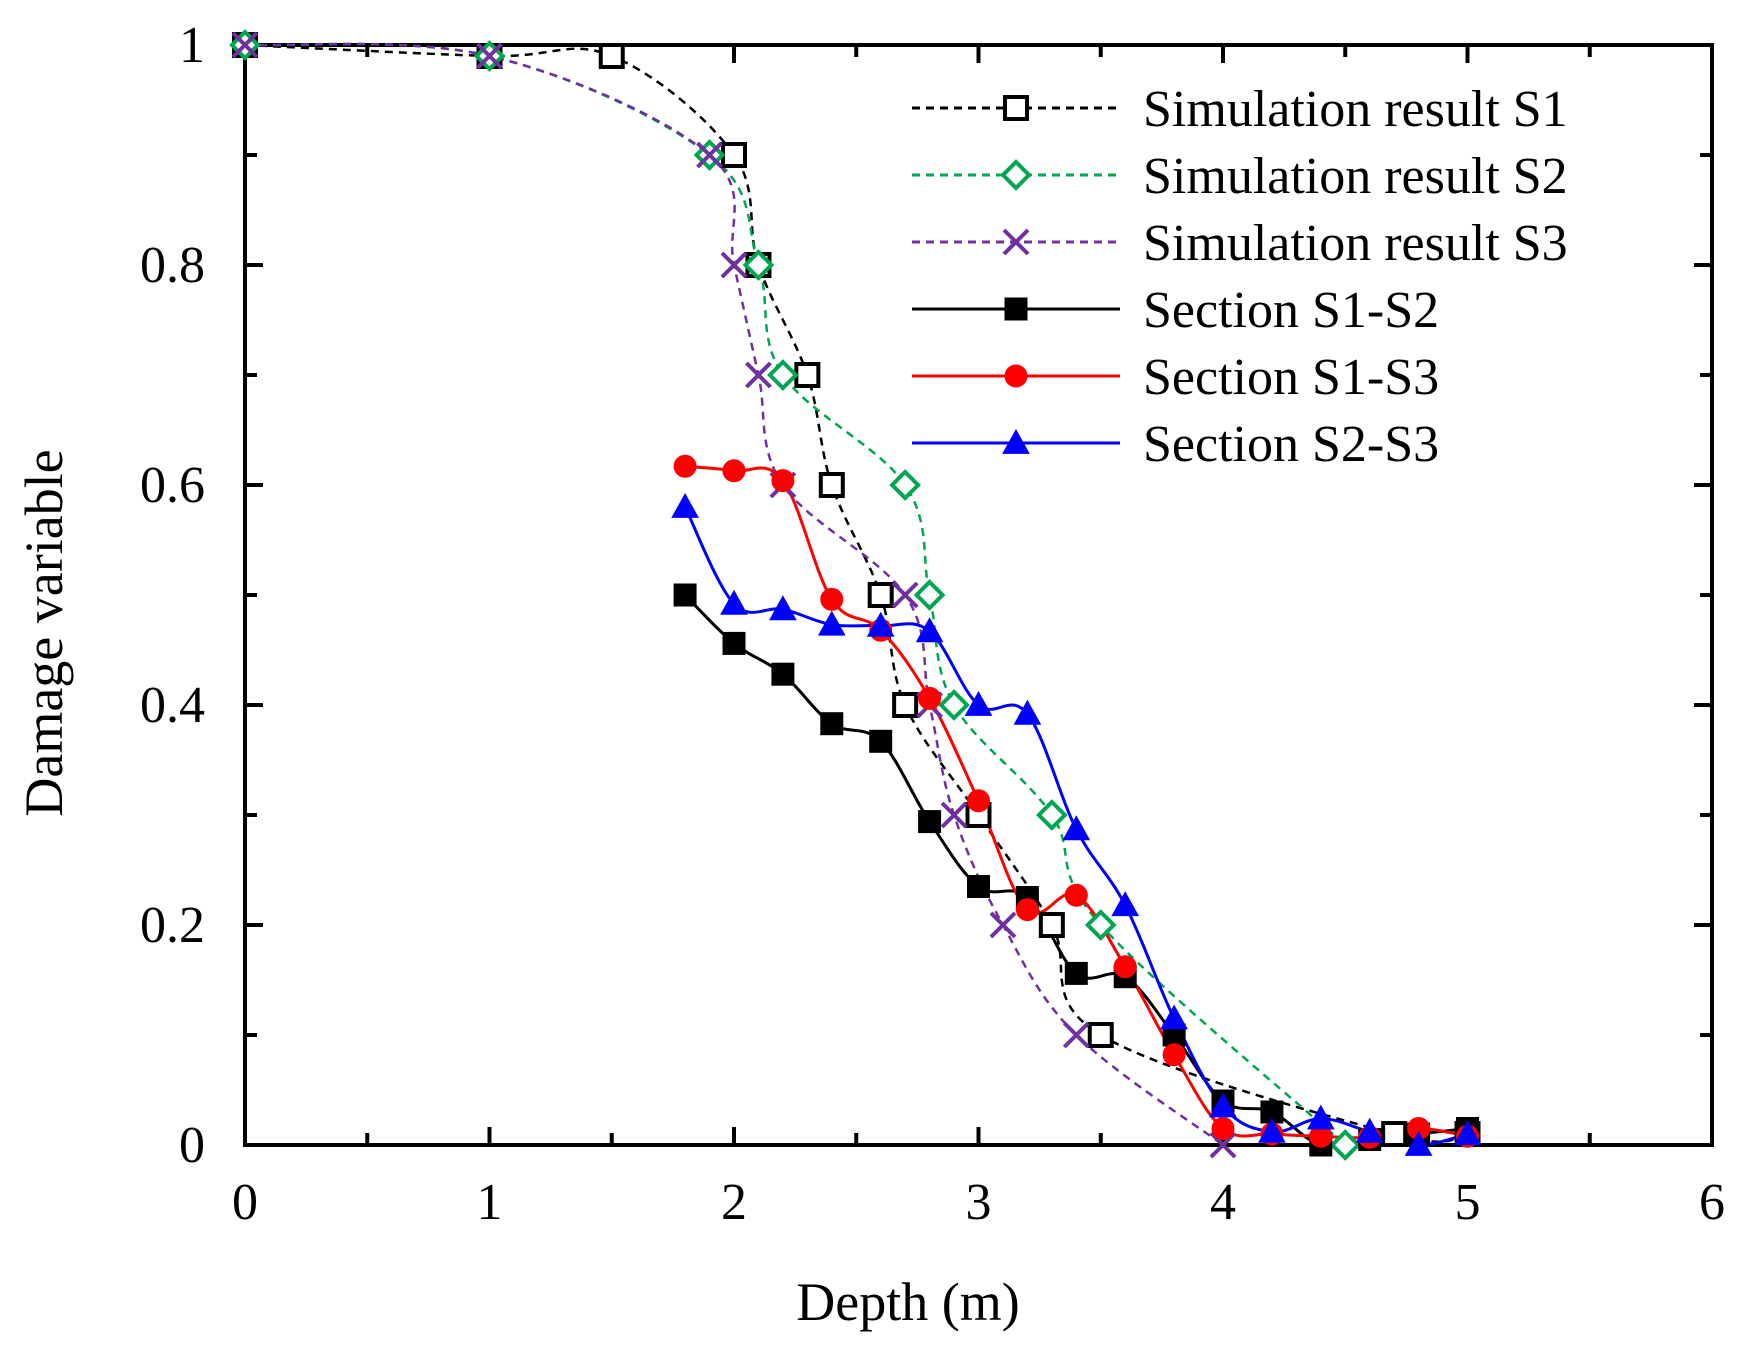 This screenshot has width=1750, height=1350. What do you see at coordinates (490, 1202) in the screenshot?
I see `x-tick-label: 1` at bounding box center [490, 1202].